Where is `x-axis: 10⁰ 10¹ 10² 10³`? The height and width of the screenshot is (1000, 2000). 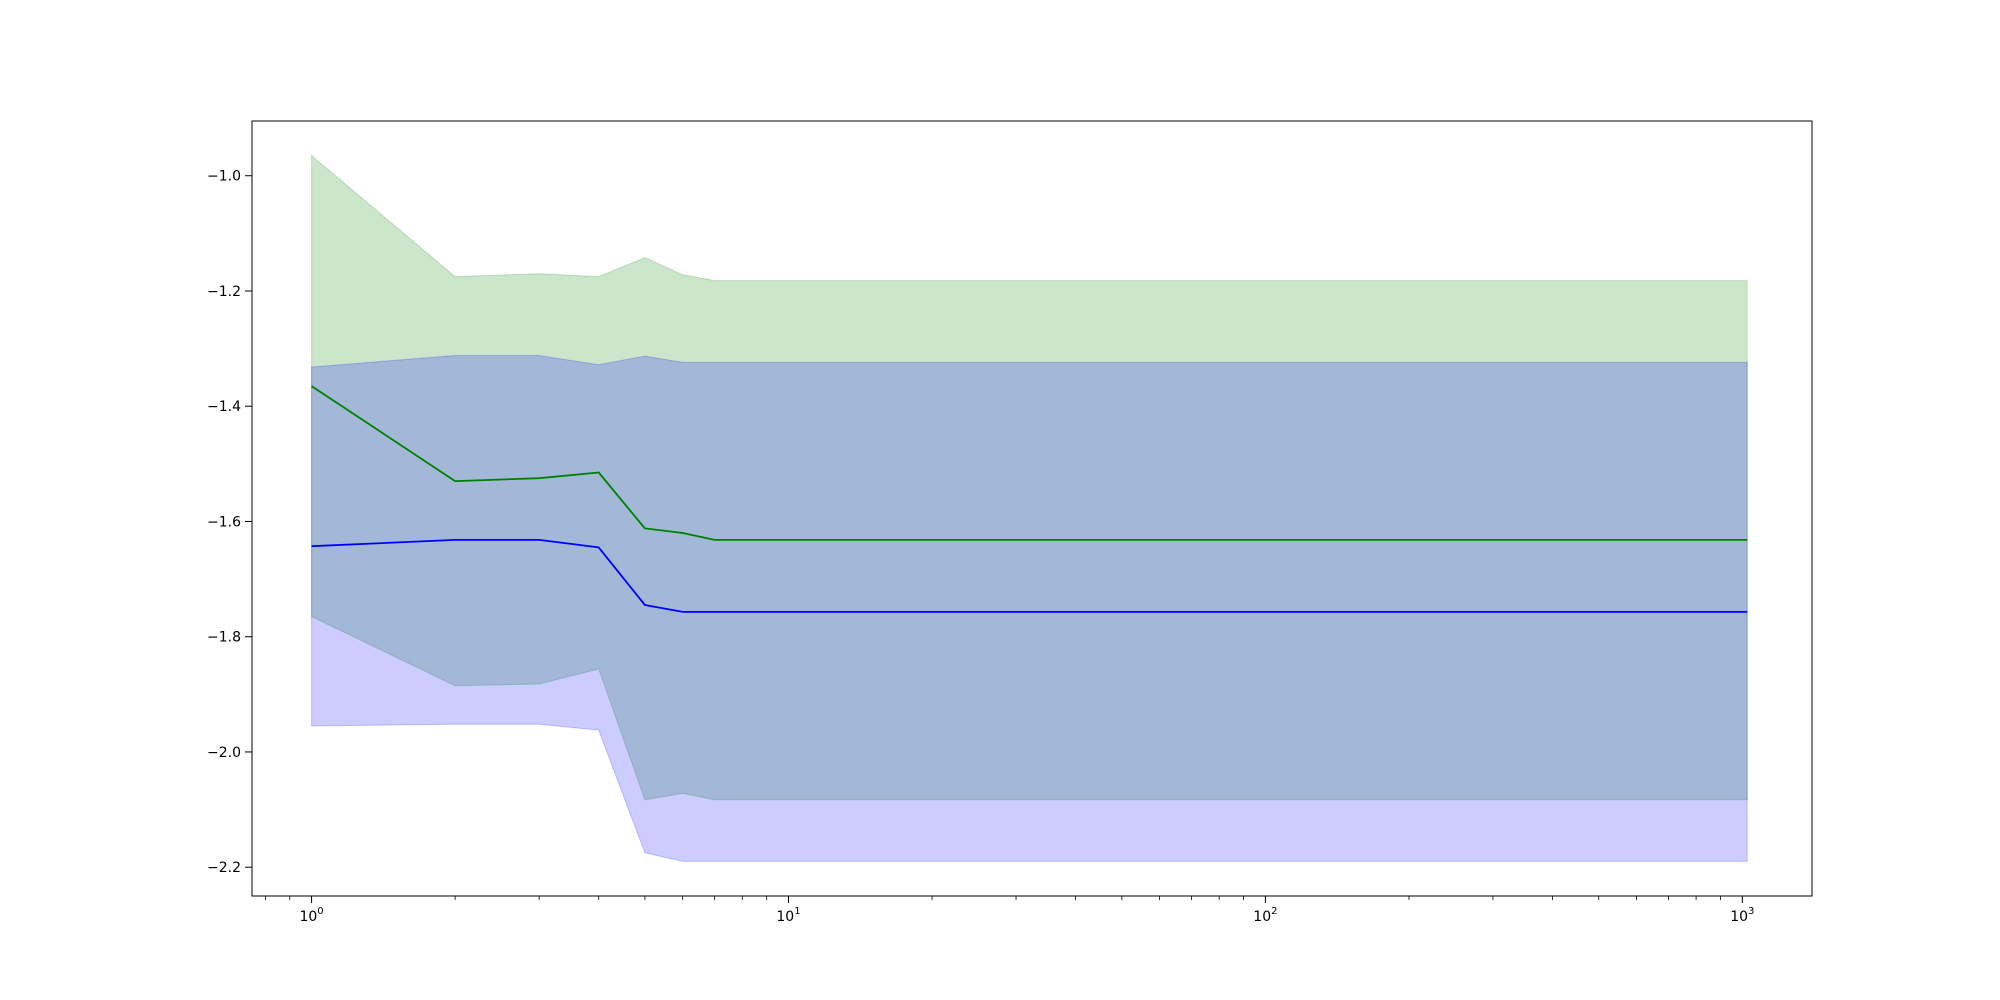
x-axis: 10⁰ 10¹ 10² 10³ is located at coordinates (1009, 910).